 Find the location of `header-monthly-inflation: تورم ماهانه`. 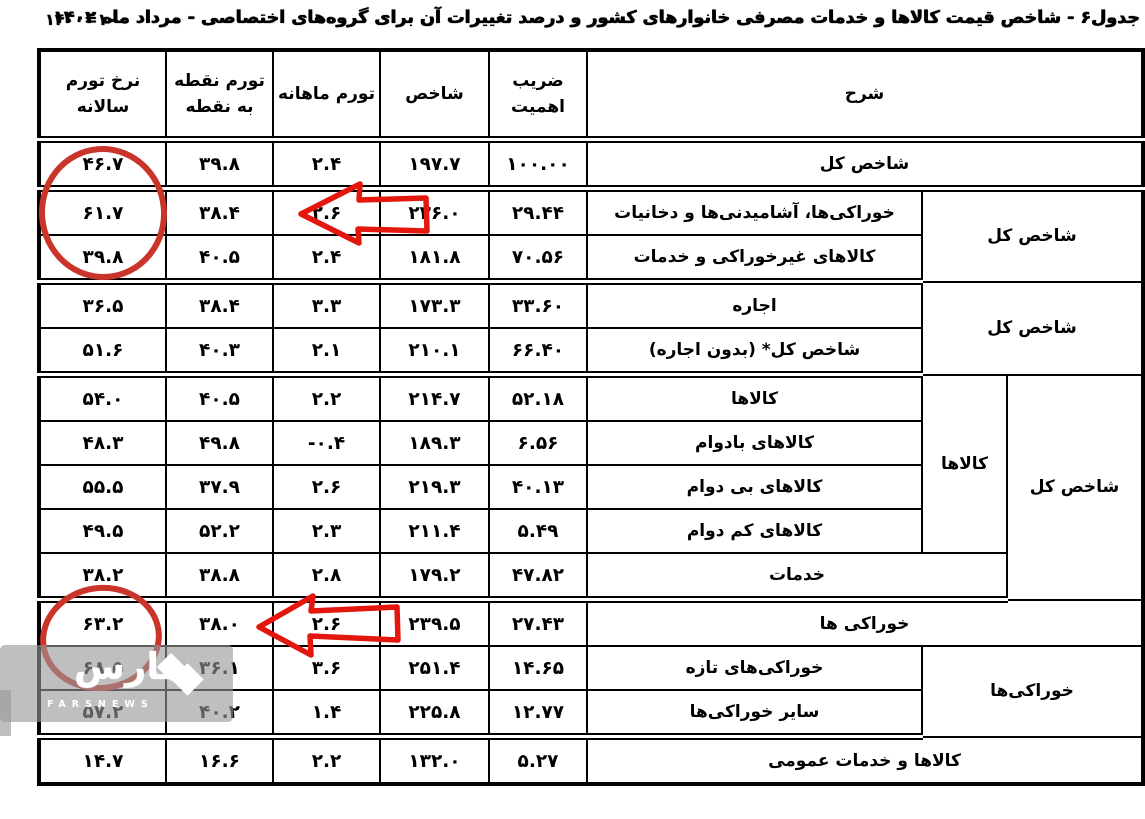

header-monthly-inflation: تورم ماهانه is located at coordinates (326, 96).